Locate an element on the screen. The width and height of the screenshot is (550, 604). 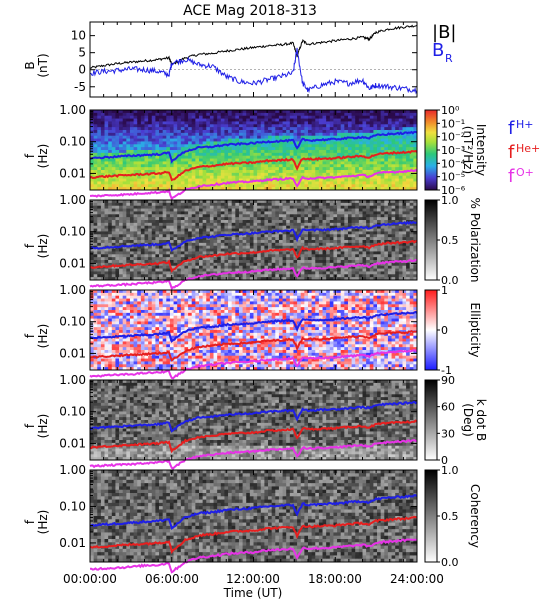
legend-label-sub: R is located at coordinates (449, 58).